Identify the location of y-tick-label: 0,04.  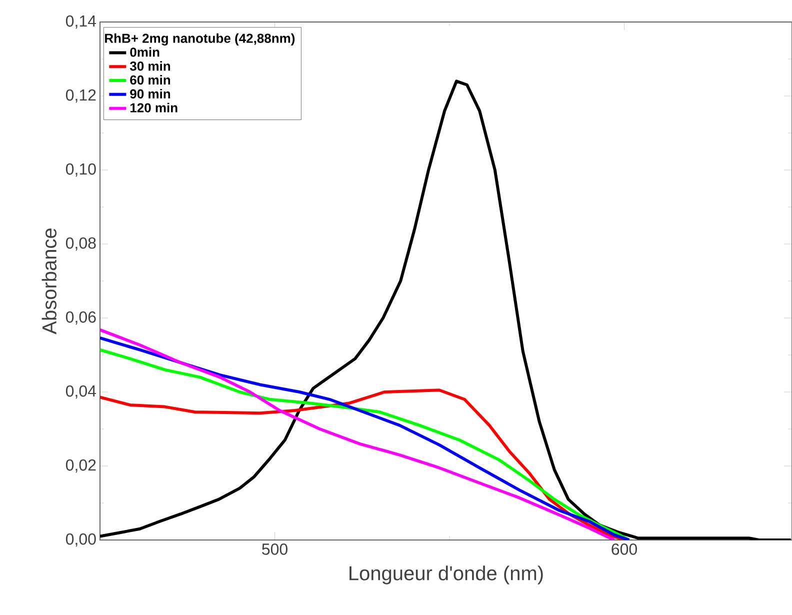
(81, 392).